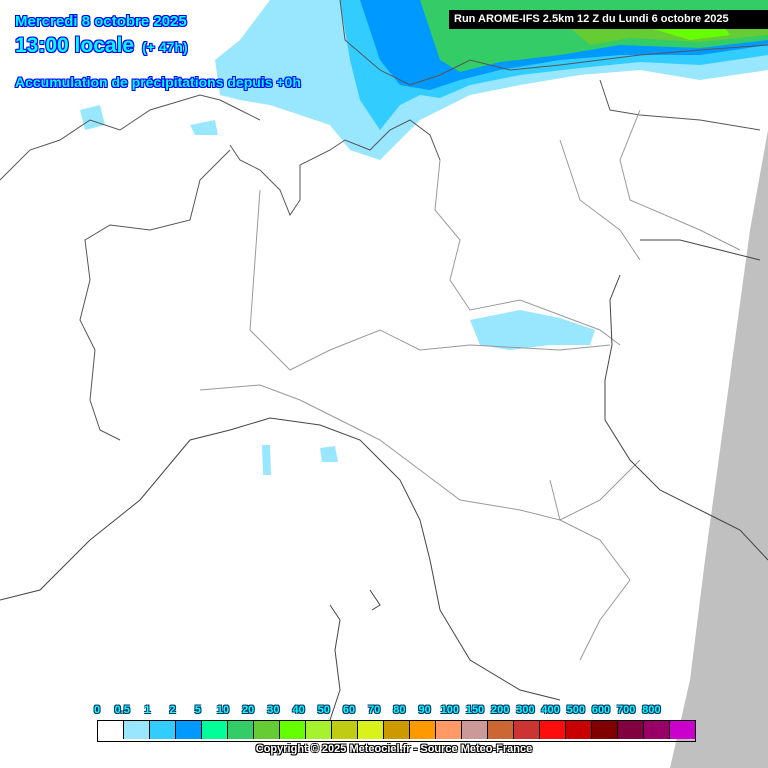 The image size is (768, 768). I want to click on legend-label: 500, so click(575, 710).